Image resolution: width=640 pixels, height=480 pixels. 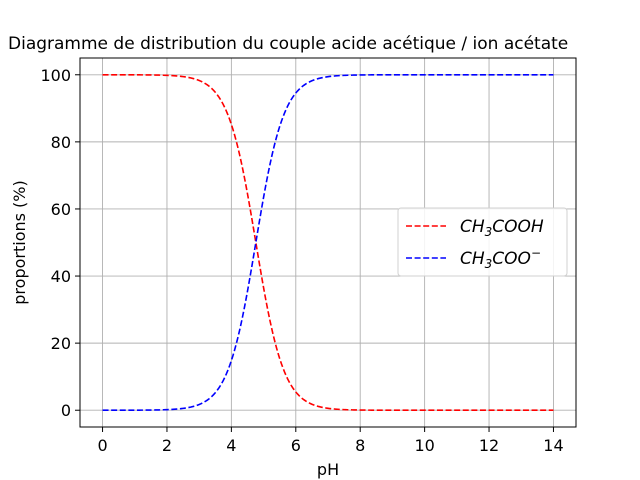 What do you see at coordinates (296, 445) in the screenshot?
I see `x-tick-label: 6` at bounding box center [296, 445].